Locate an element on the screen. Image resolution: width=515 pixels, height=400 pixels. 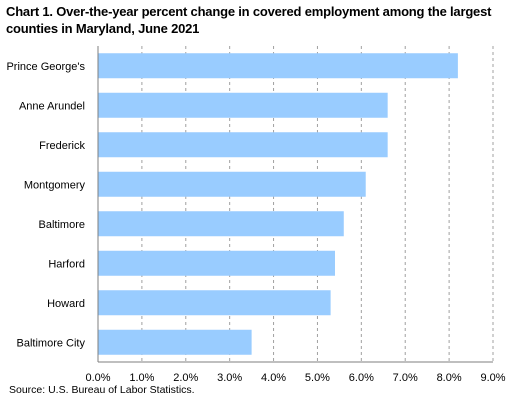
category-label: Harford is located at coordinates (66, 264).